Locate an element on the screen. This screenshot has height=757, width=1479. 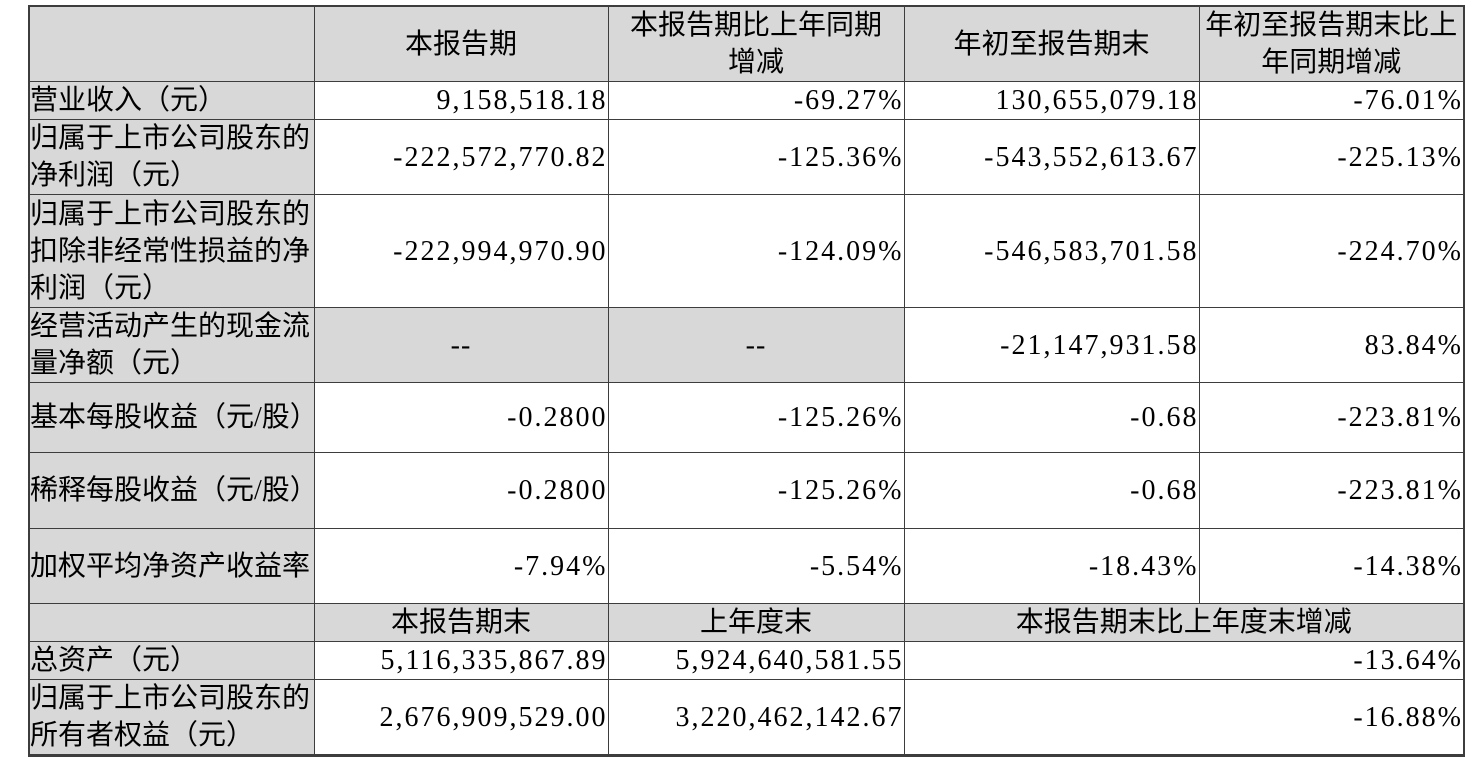
header-current-period-yoy: 本报告期比上年同期增减 is located at coordinates (756, 43).